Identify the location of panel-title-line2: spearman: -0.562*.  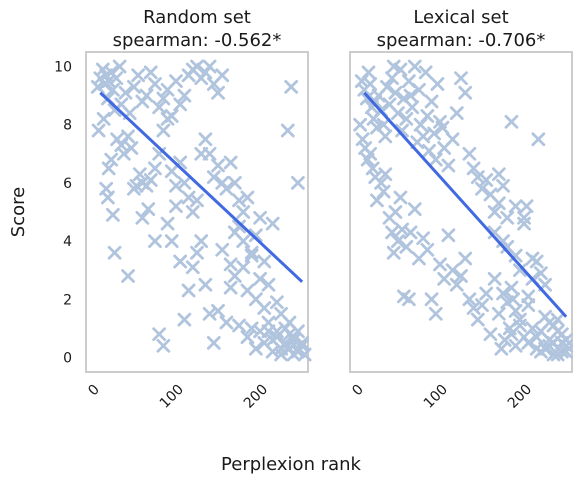
(197, 40).